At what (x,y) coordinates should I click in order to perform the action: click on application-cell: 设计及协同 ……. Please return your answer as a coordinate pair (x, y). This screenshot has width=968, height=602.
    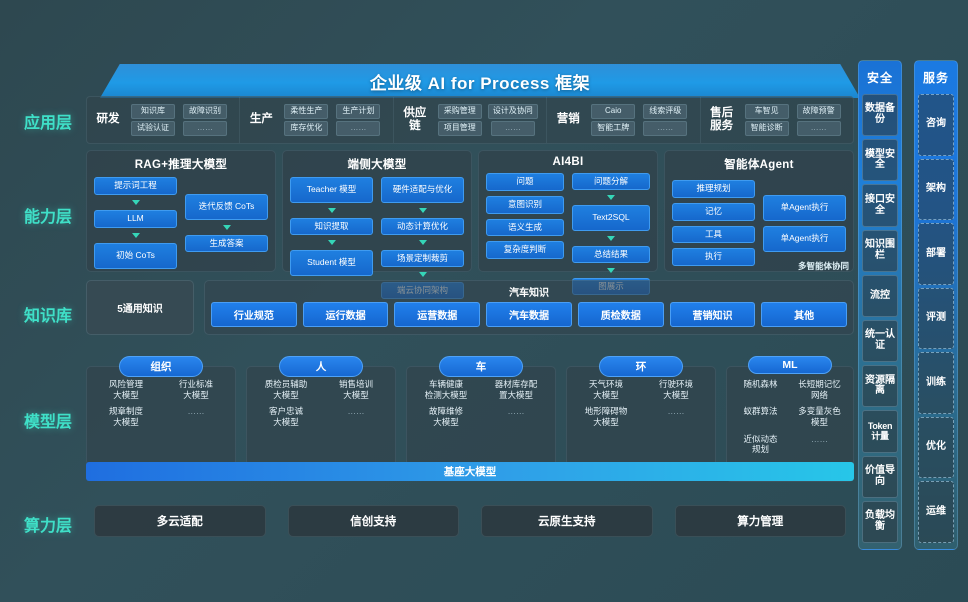
    Looking at the image, I should click on (512, 120).